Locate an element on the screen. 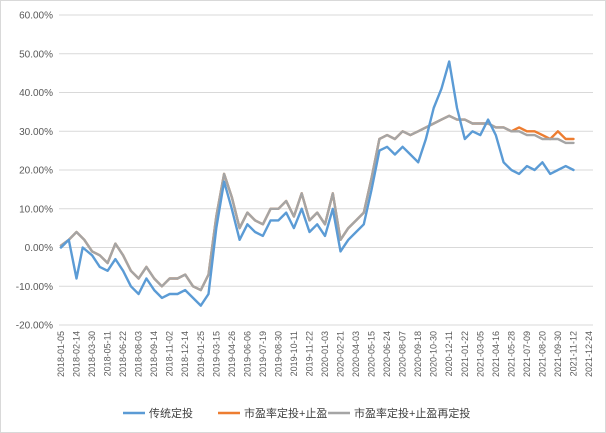  legend-label: 市盈率定投+止盈 is located at coordinates (285, 413).